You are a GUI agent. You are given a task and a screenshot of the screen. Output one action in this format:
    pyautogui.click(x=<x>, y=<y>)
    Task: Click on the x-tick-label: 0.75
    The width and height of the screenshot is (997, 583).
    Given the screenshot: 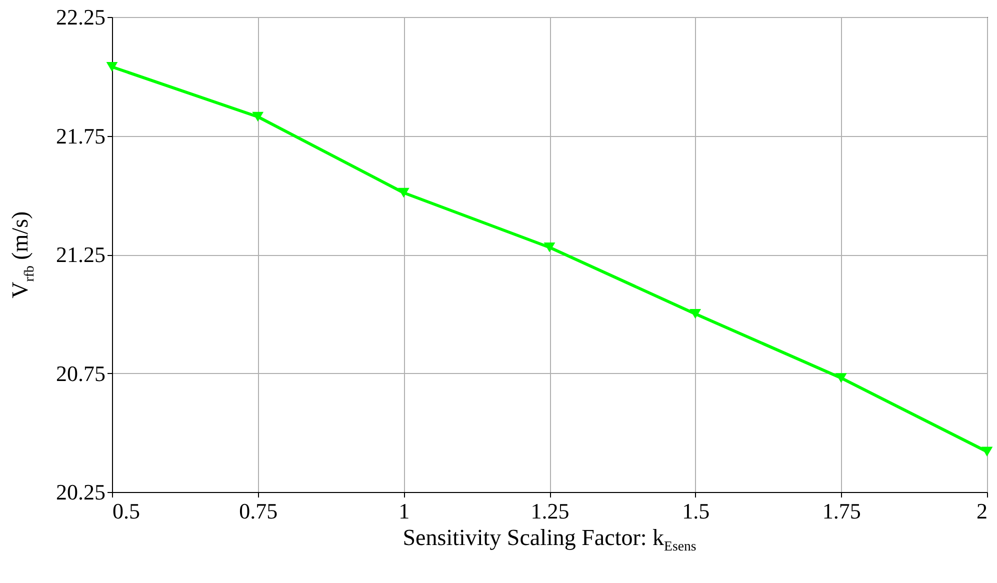 What is the action you would take?
    pyautogui.click(x=258, y=511)
    